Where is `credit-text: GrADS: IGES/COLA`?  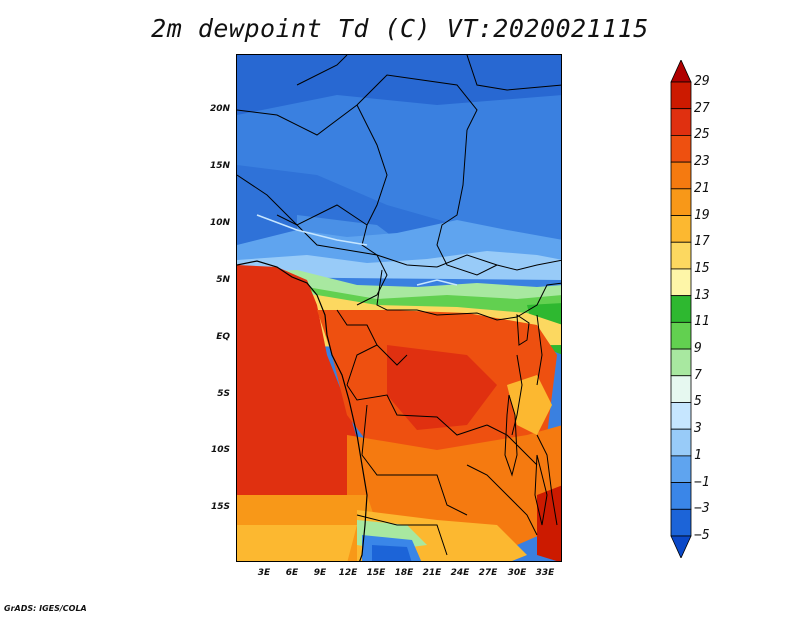
credit-text: GrADS: IGES/COLA is located at coordinates (45, 608).